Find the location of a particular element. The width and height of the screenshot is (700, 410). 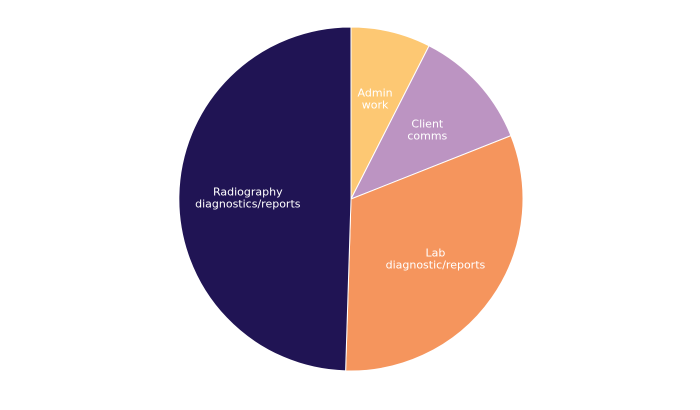

slice-label-3: Radiography diagnostics/reports is located at coordinates (248, 197).